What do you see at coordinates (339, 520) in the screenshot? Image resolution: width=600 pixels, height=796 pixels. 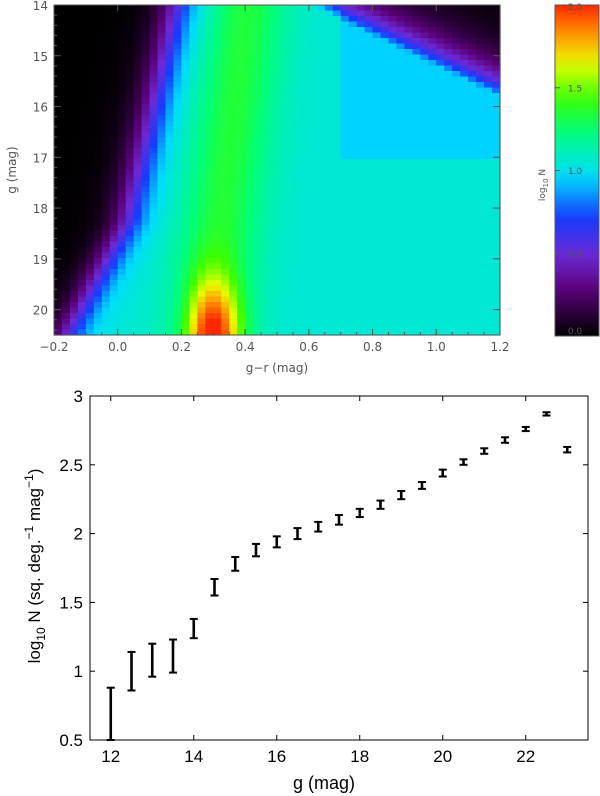 I see `error-bar-point` at bounding box center [339, 520].